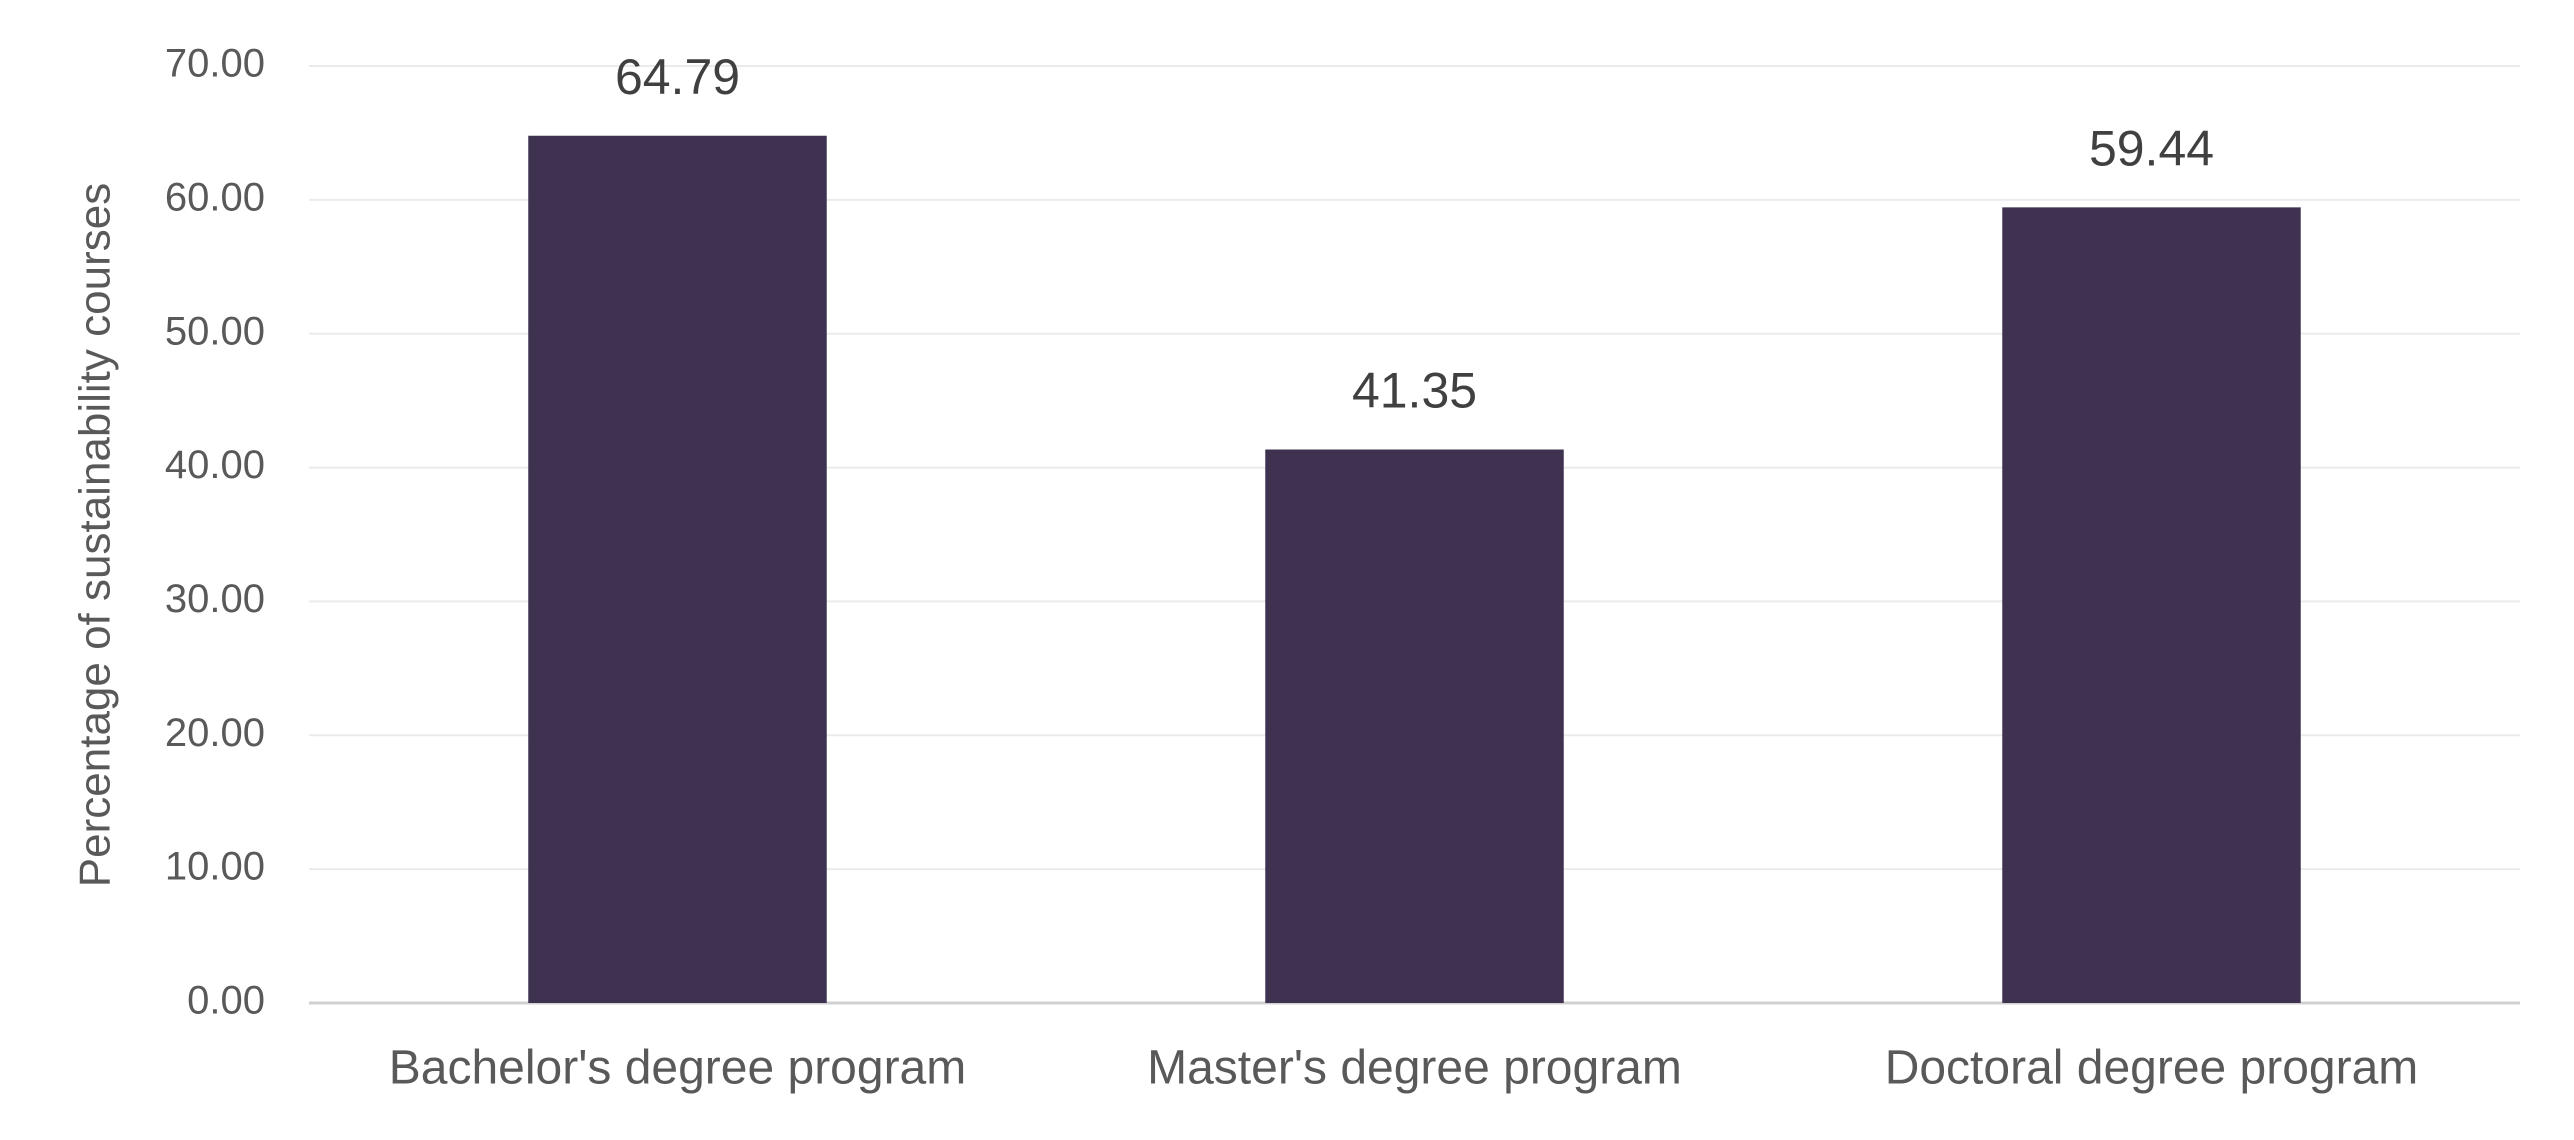  I want to click on x-tick-label: Master's degree program, so click(1414, 1068).